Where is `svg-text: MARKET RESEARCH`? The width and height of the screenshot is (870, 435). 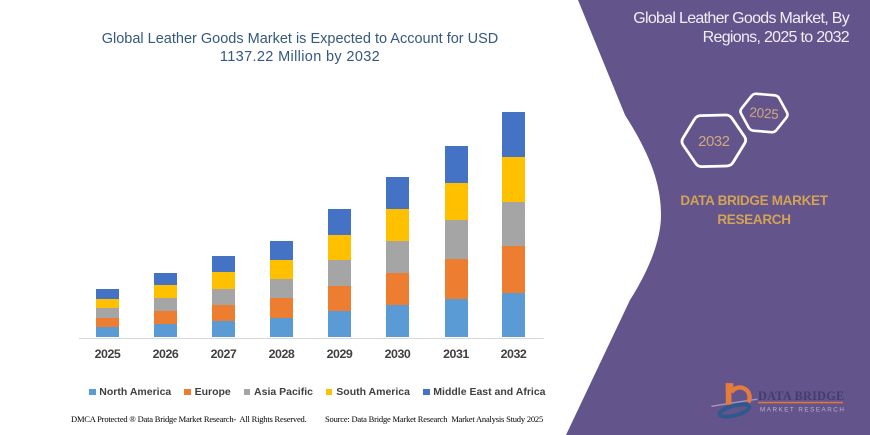 svg-text: MARKET RESEARCH is located at coordinates (802, 410).